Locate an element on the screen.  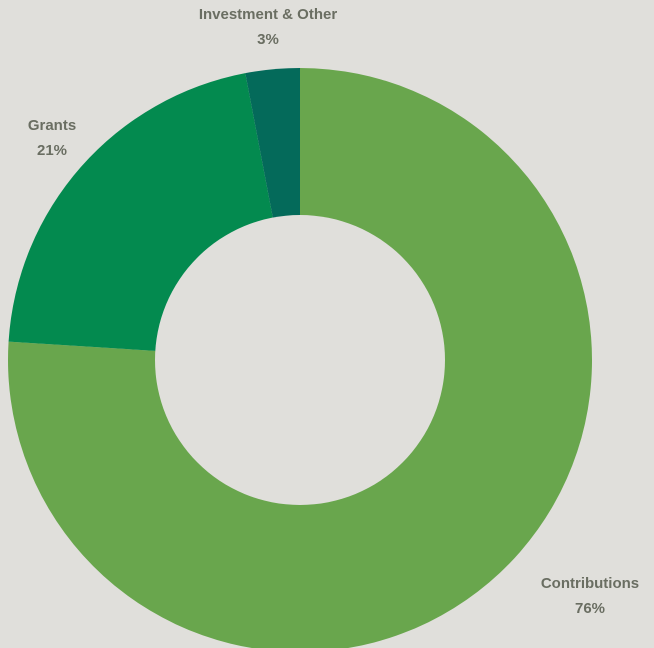
slice-label-name: Grants is located at coordinates (52, 125).